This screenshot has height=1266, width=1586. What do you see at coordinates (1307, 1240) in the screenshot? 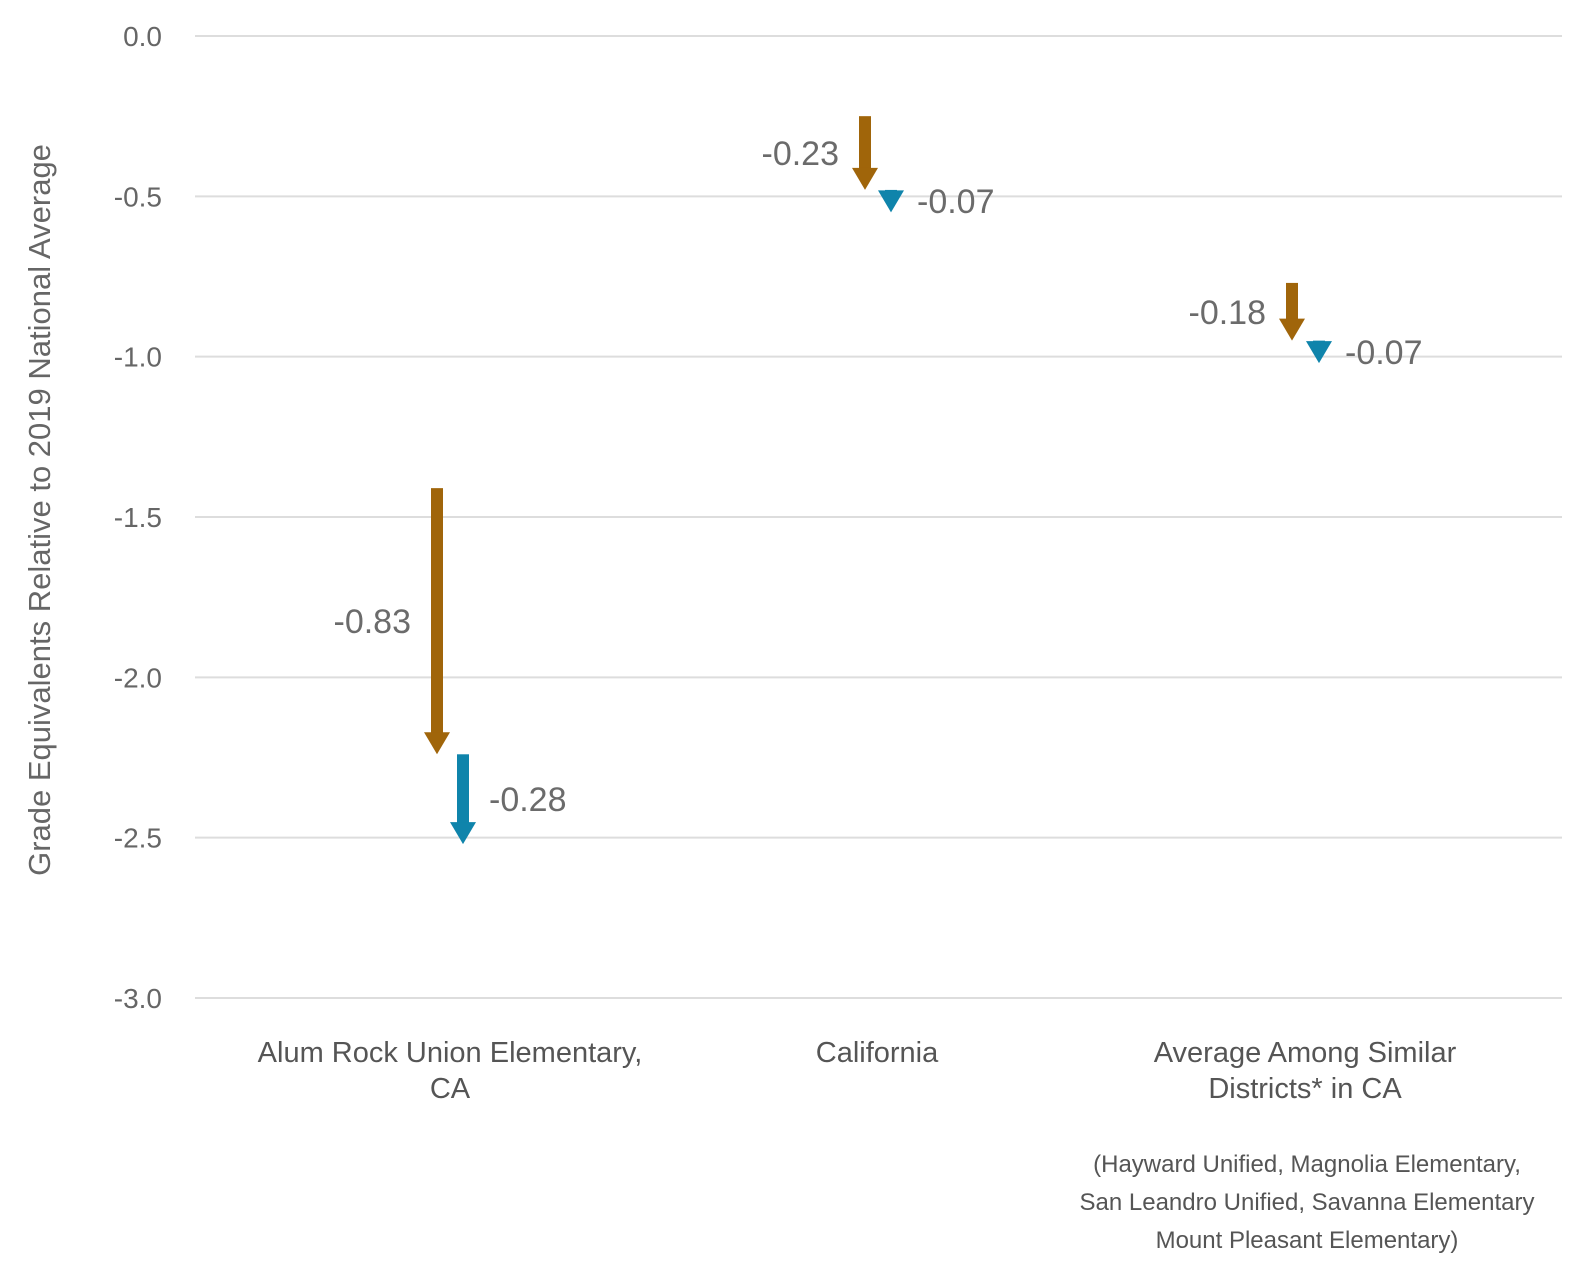
I see `footnote-line: Mount Pleasant Elementary)` at bounding box center [1307, 1240].